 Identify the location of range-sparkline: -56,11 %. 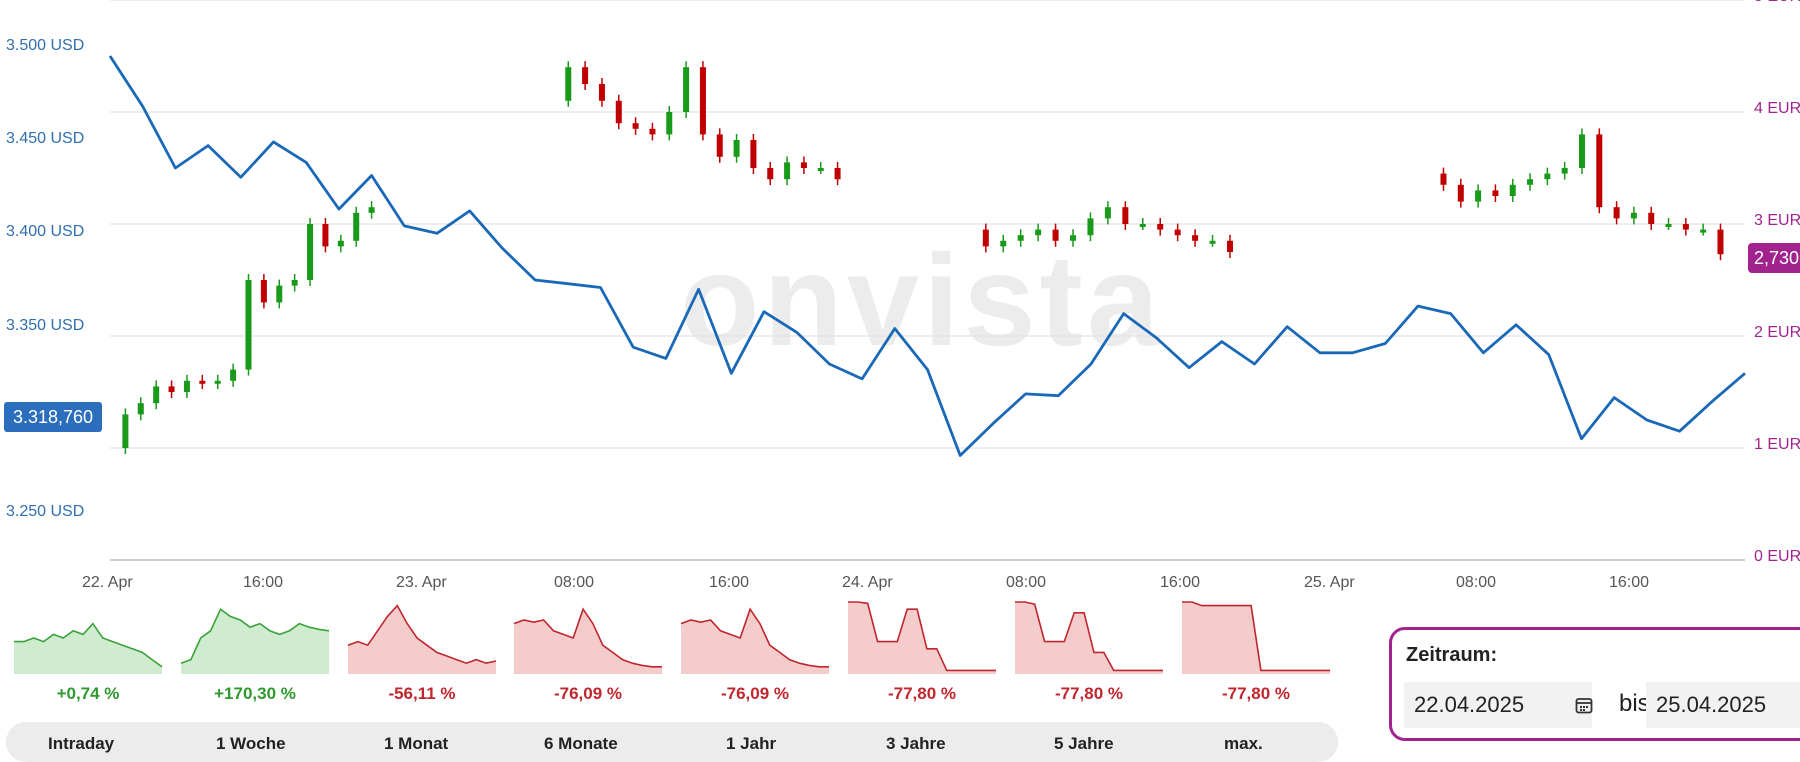
(422, 652).